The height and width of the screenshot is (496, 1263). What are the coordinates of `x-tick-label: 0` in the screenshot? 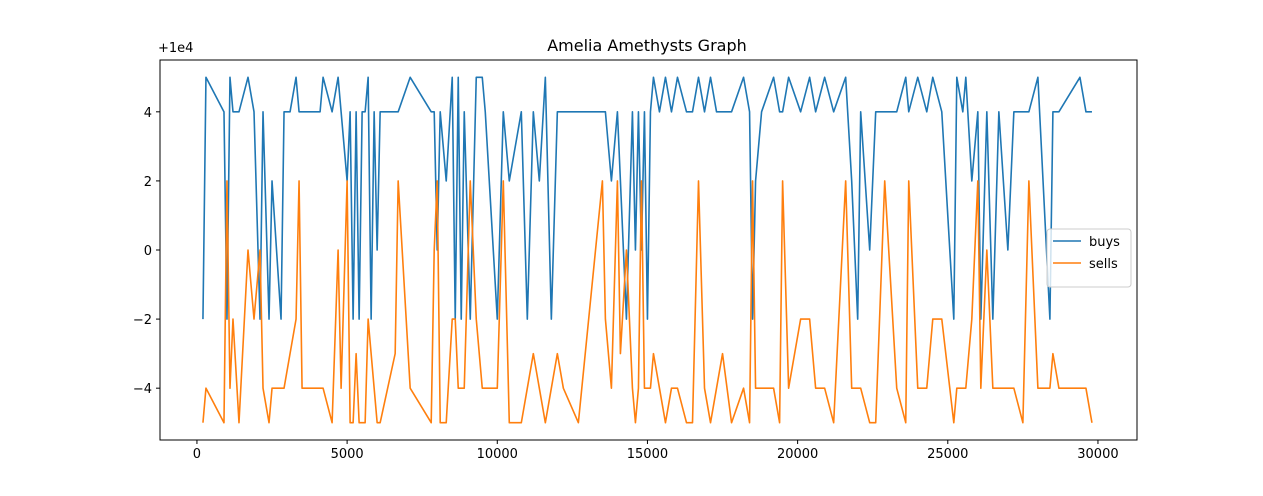 It's located at (197, 454).